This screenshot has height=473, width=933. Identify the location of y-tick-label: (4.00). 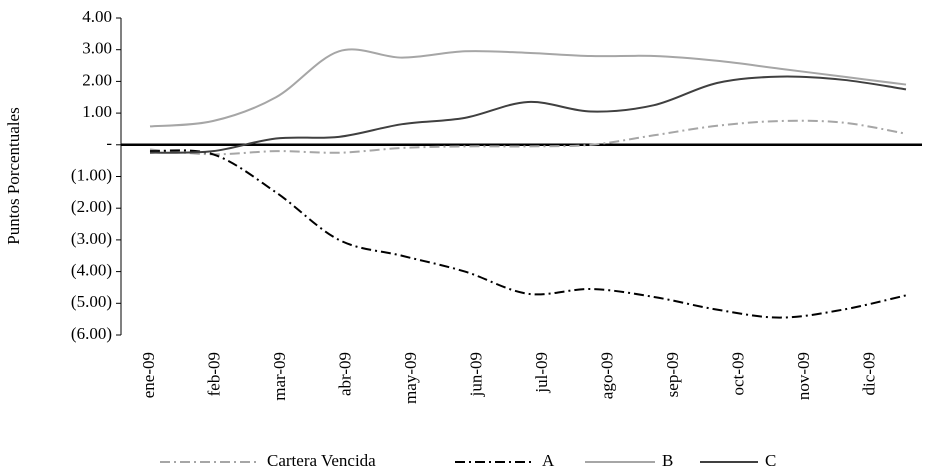
(91, 270).